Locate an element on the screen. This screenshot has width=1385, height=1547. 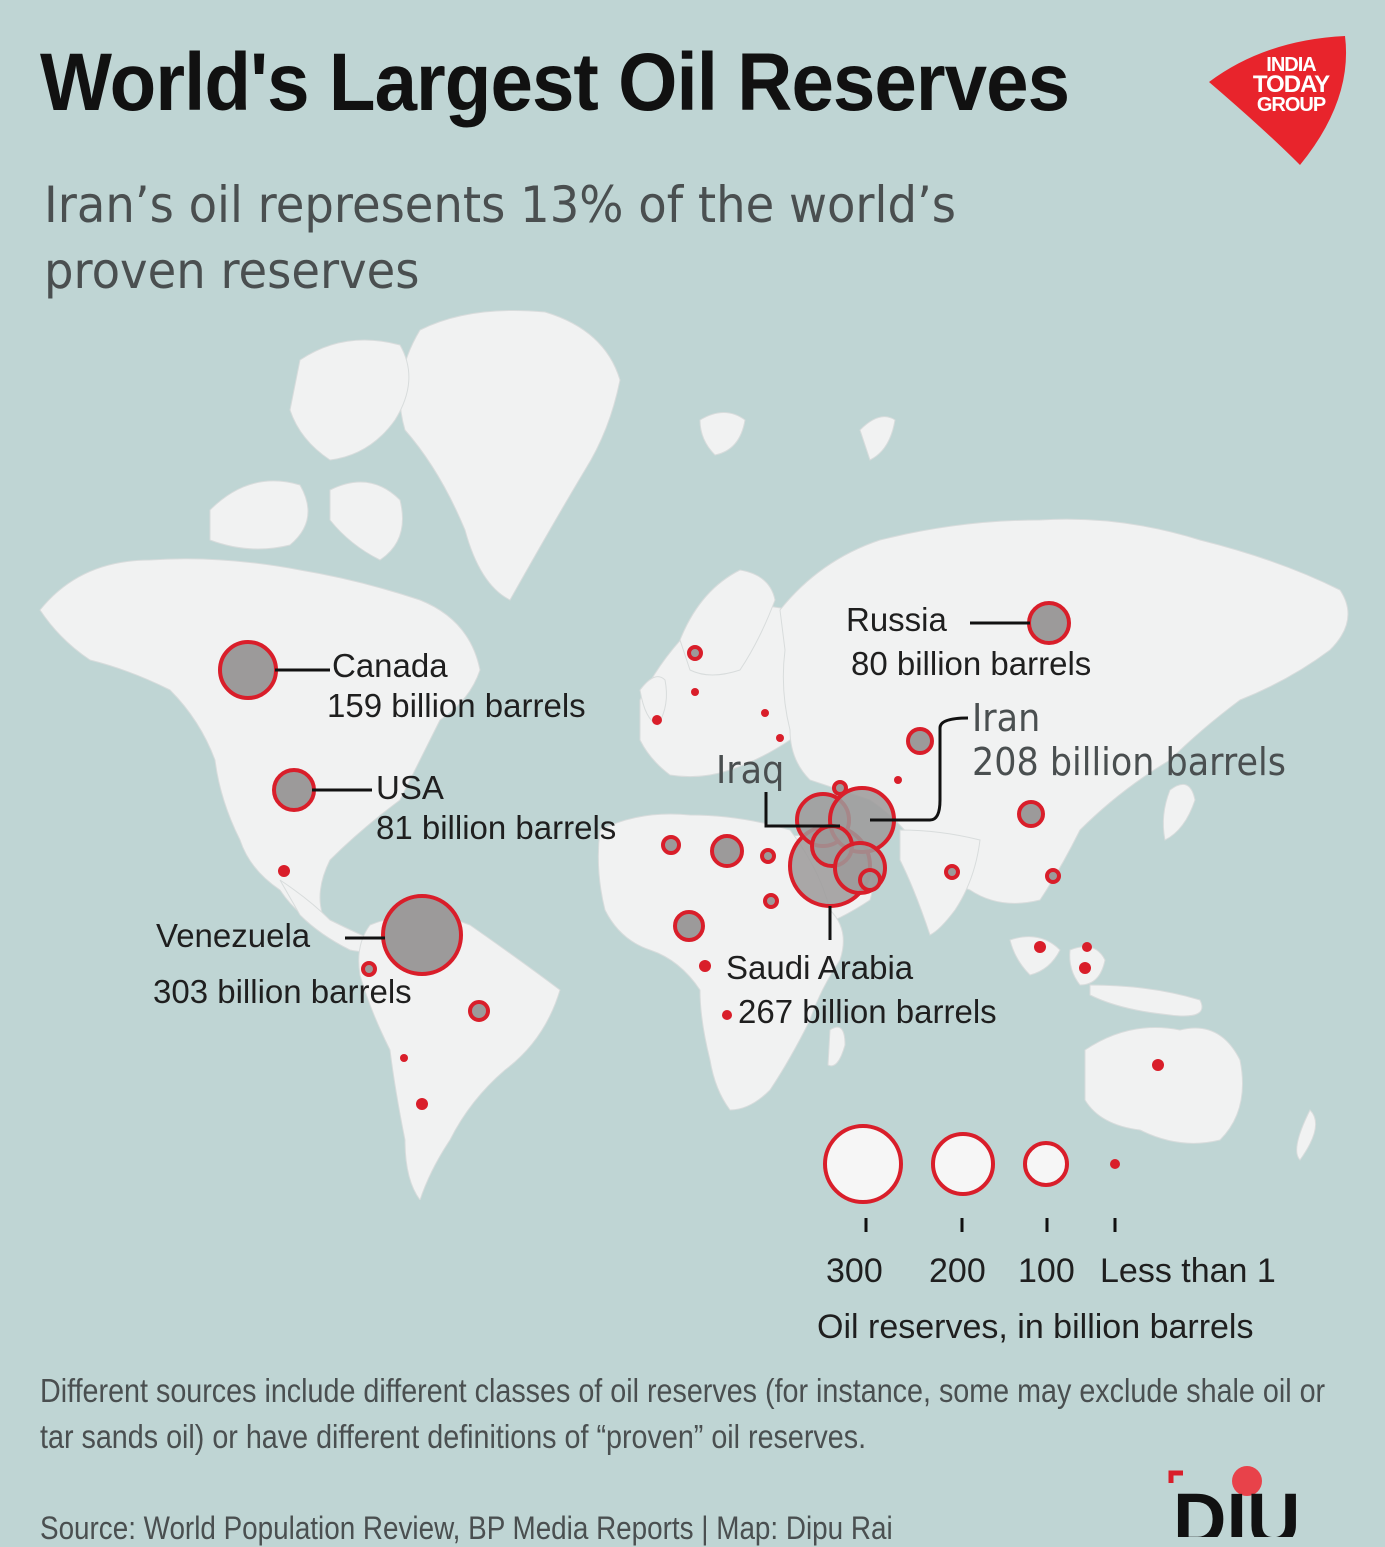
label-iran: Iran 208 billion barrels is located at coordinates (1129, 740).